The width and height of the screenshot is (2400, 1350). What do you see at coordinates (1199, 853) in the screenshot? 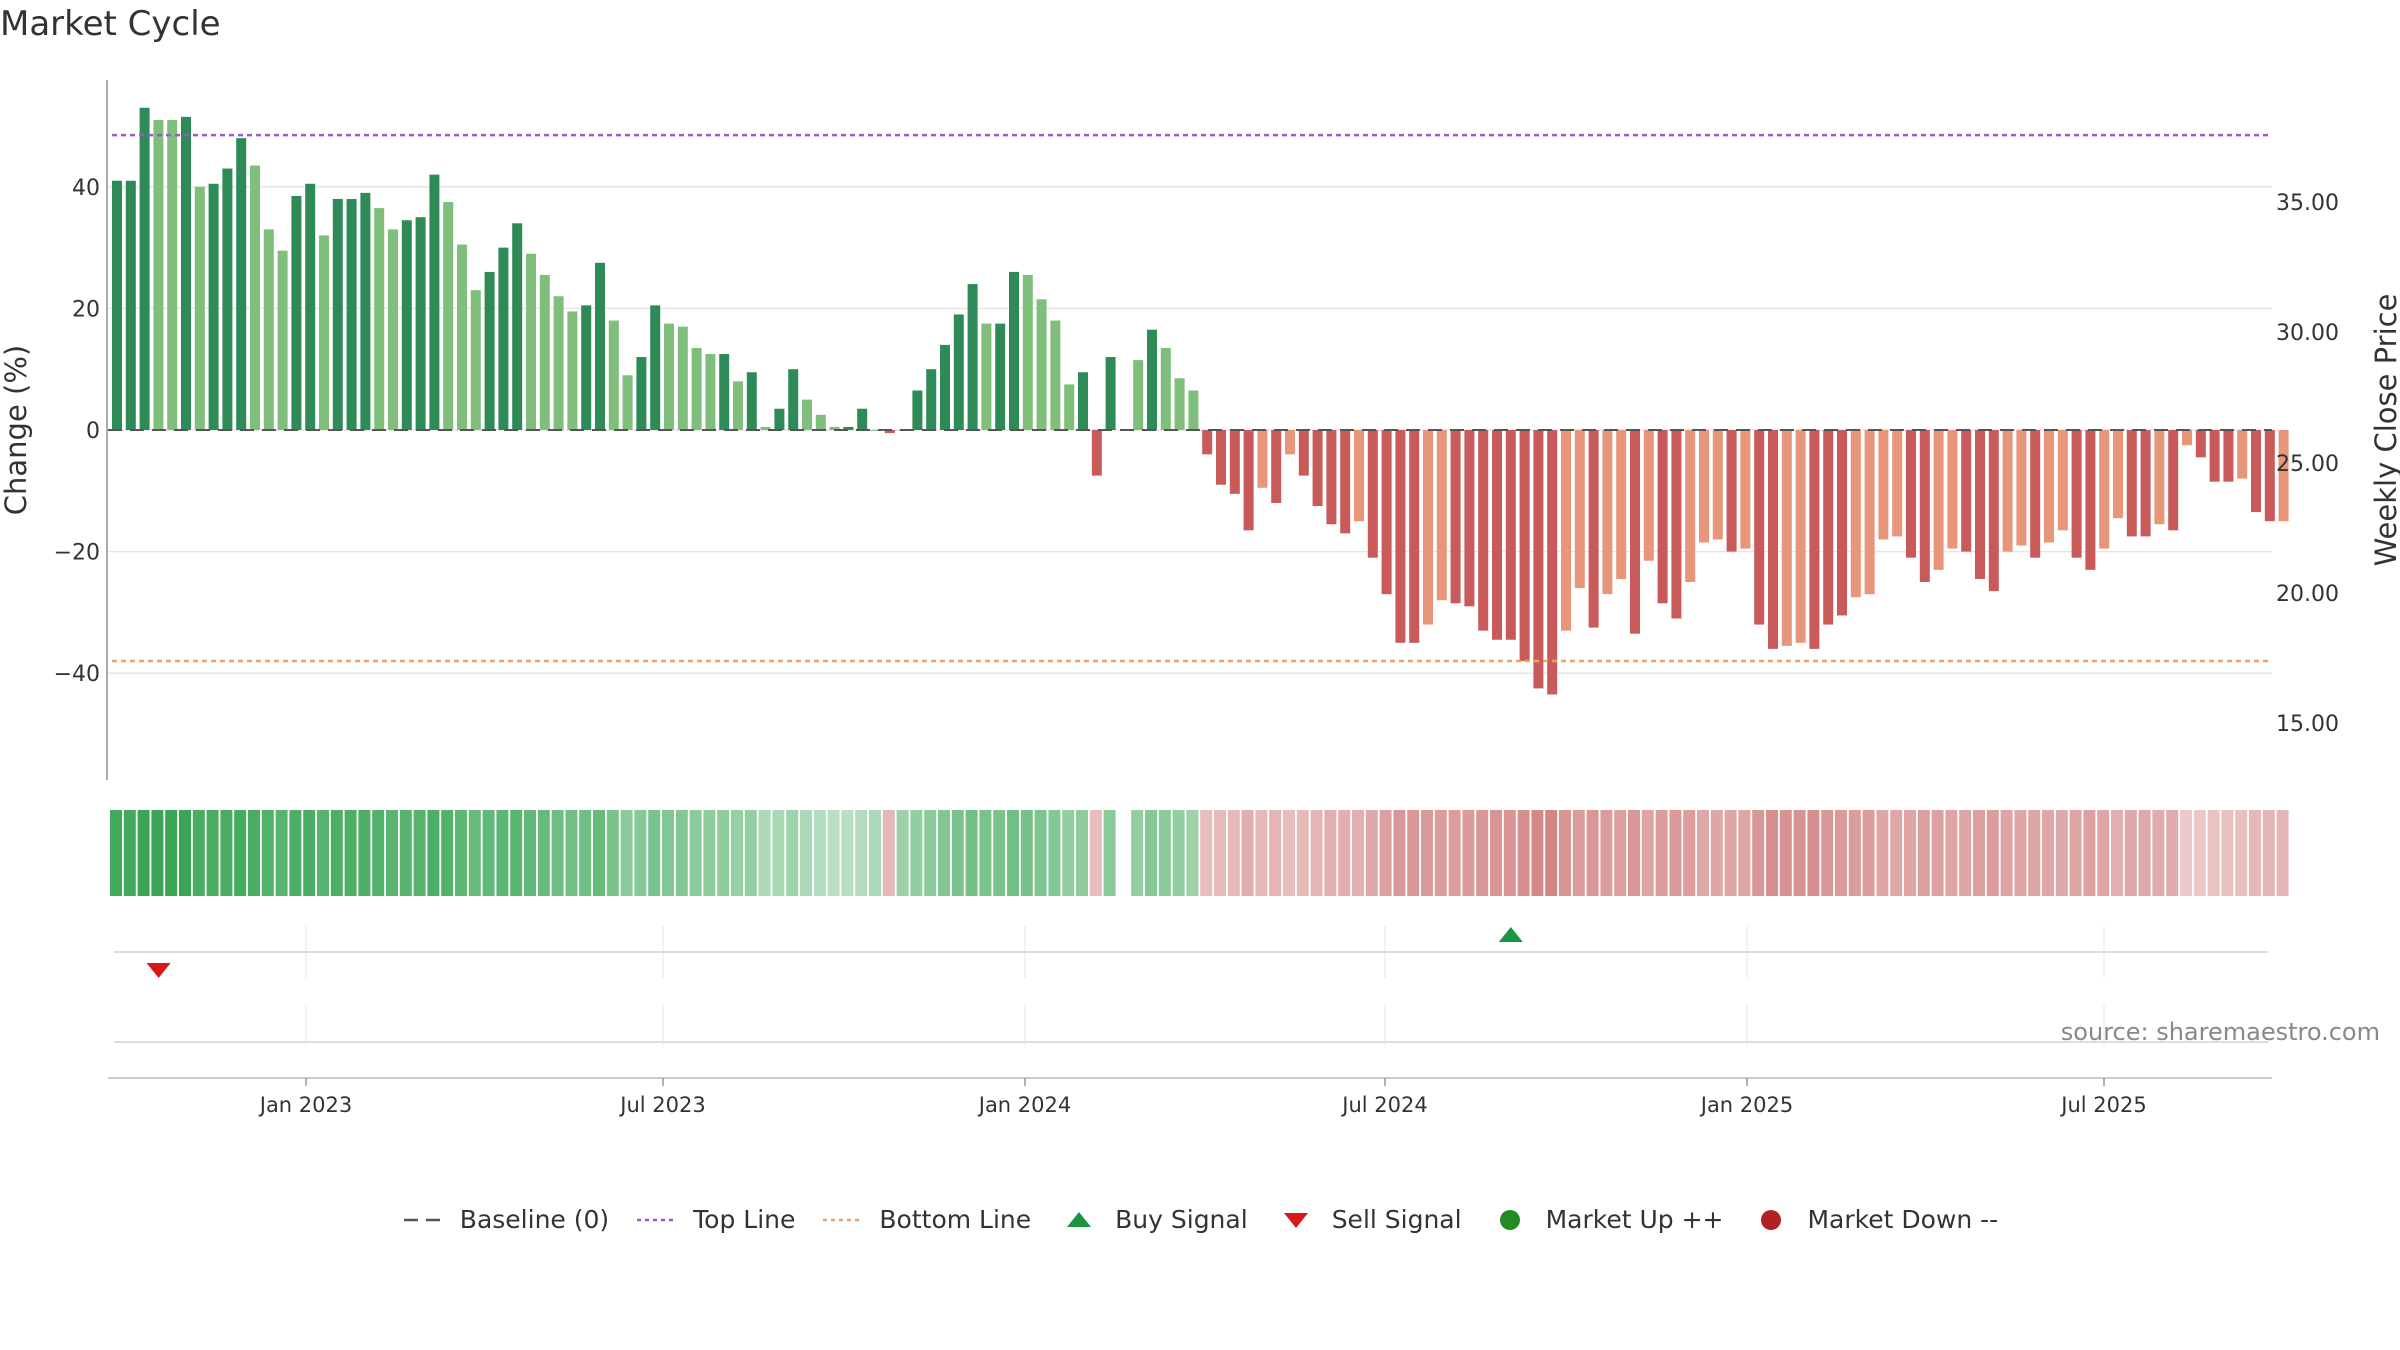
I see `heat-strip` at bounding box center [1199, 853].